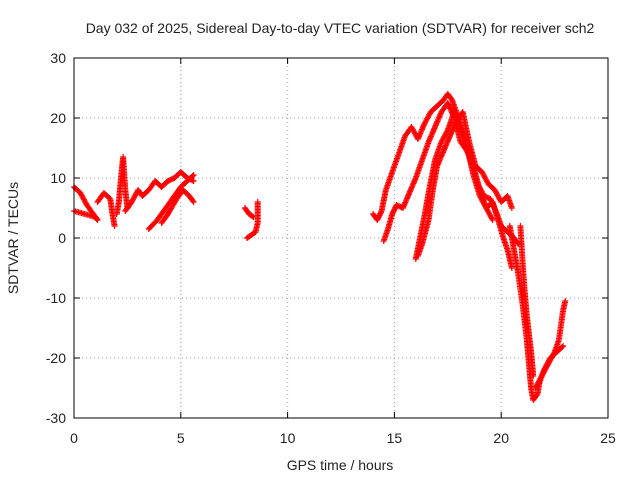 The width and height of the screenshot is (640, 480). What do you see at coordinates (288, 438) in the screenshot?
I see `x-tick-label: 10` at bounding box center [288, 438].